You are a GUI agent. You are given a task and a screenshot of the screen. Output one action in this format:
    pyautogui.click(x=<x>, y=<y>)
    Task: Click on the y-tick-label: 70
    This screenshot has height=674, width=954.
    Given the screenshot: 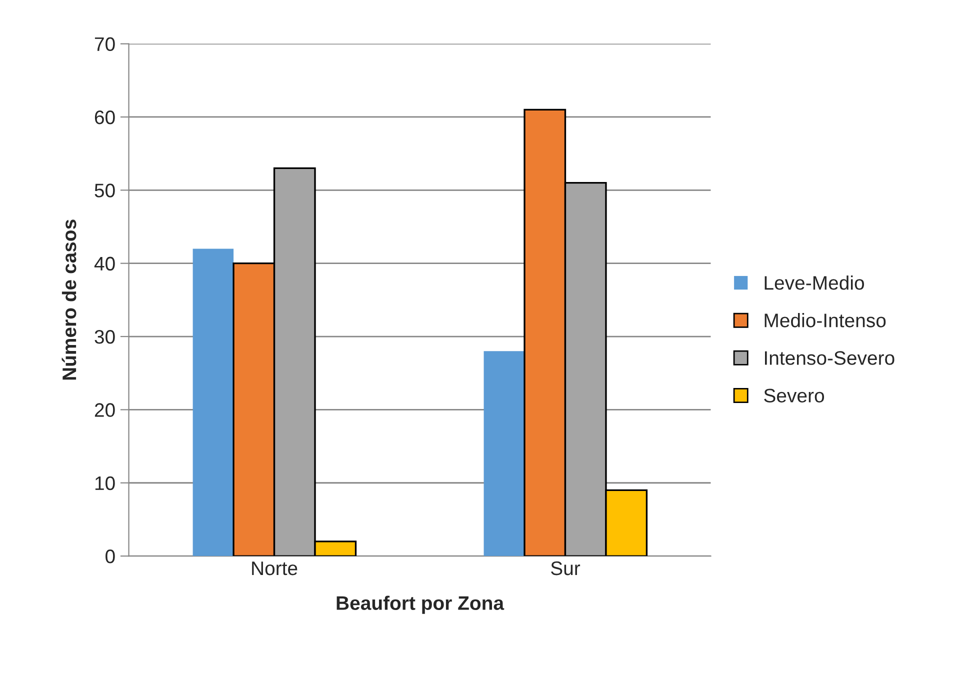 What is the action you would take?
    pyautogui.click(x=104, y=44)
    